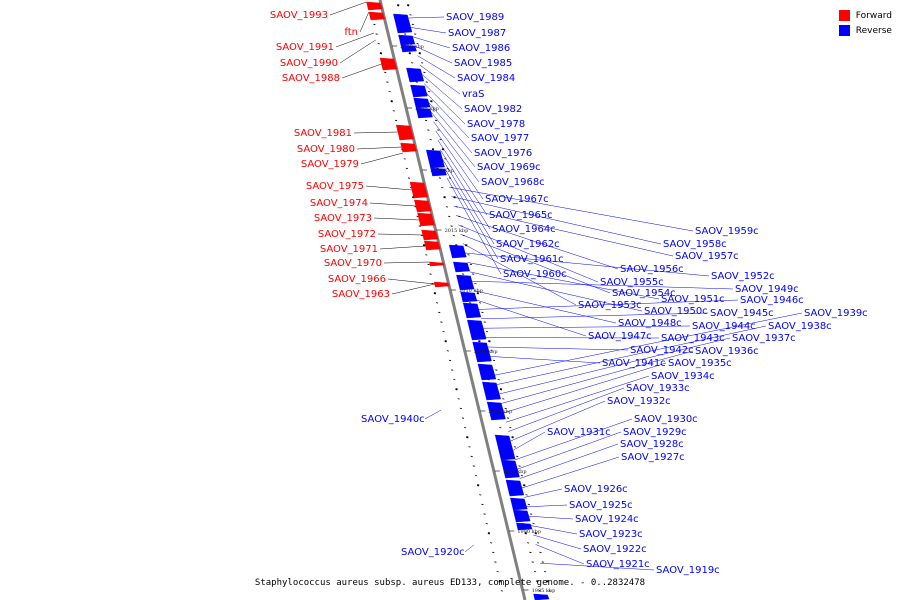  What do you see at coordinates (515, 472) in the screenshot?
I see `kbp-label: 1995 kbp` at bounding box center [515, 472].